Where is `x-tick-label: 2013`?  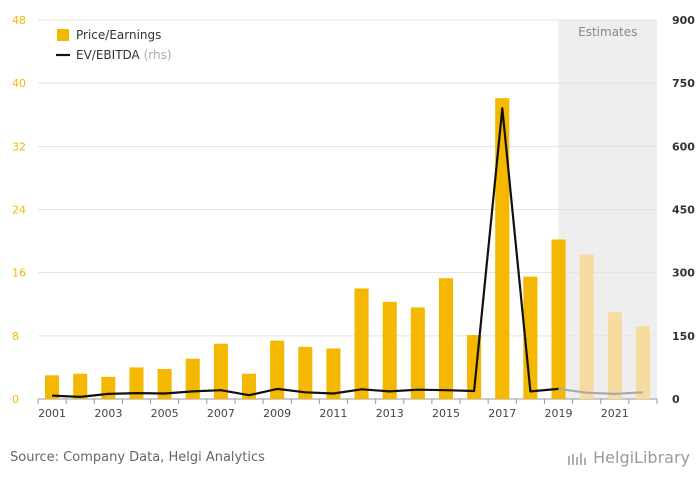 x-tick-label: 2013 is located at coordinates (390, 413).